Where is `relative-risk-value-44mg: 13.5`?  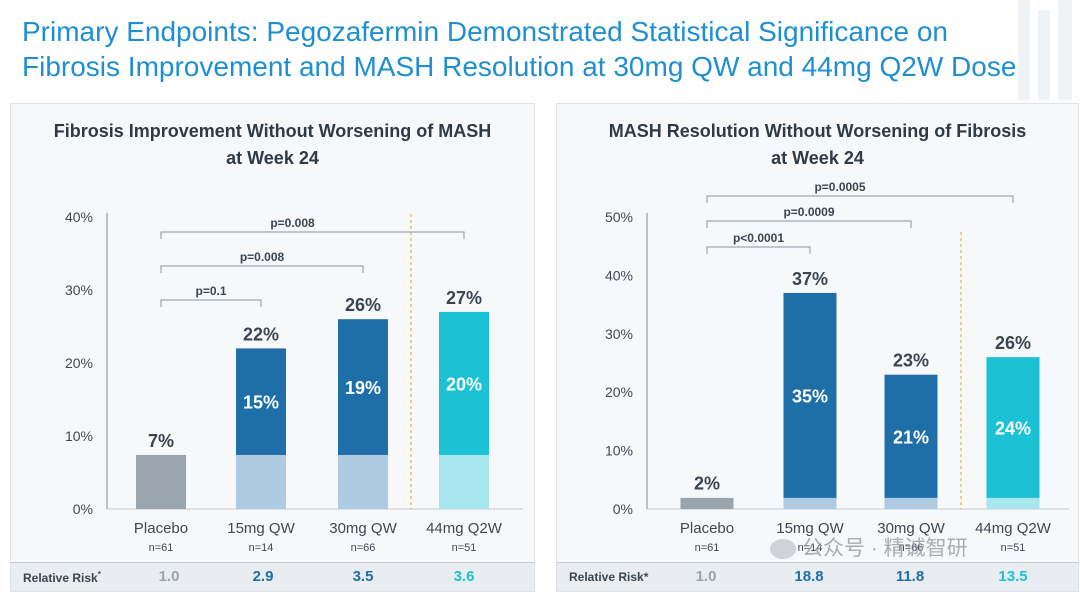
relative-risk-value-44mg: 13.5 is located at coordinates (1013, 576).